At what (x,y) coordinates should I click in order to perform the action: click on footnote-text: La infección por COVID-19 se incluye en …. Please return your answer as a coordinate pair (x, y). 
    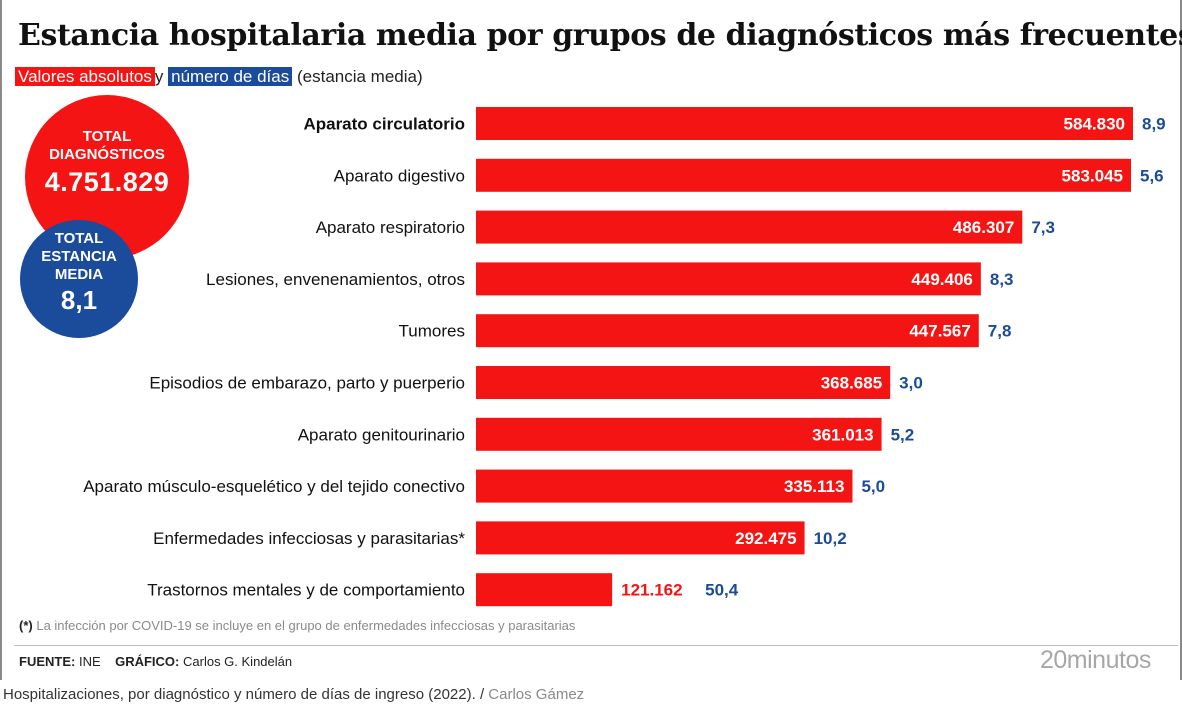
    Looking at the image, I should click on (306, 625).